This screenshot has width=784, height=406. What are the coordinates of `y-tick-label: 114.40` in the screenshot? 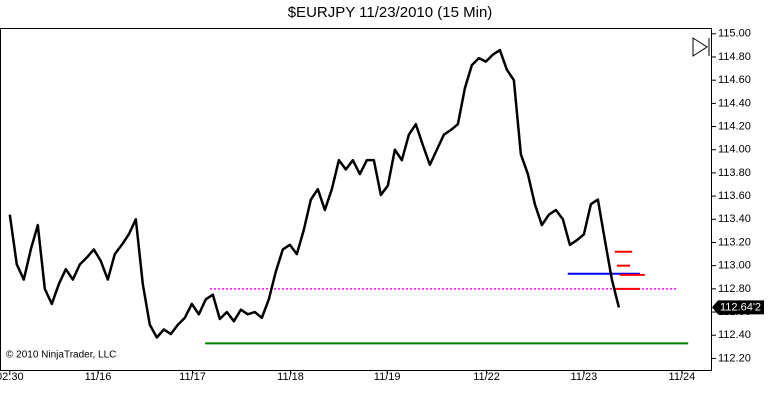 It's located at (734, 103).